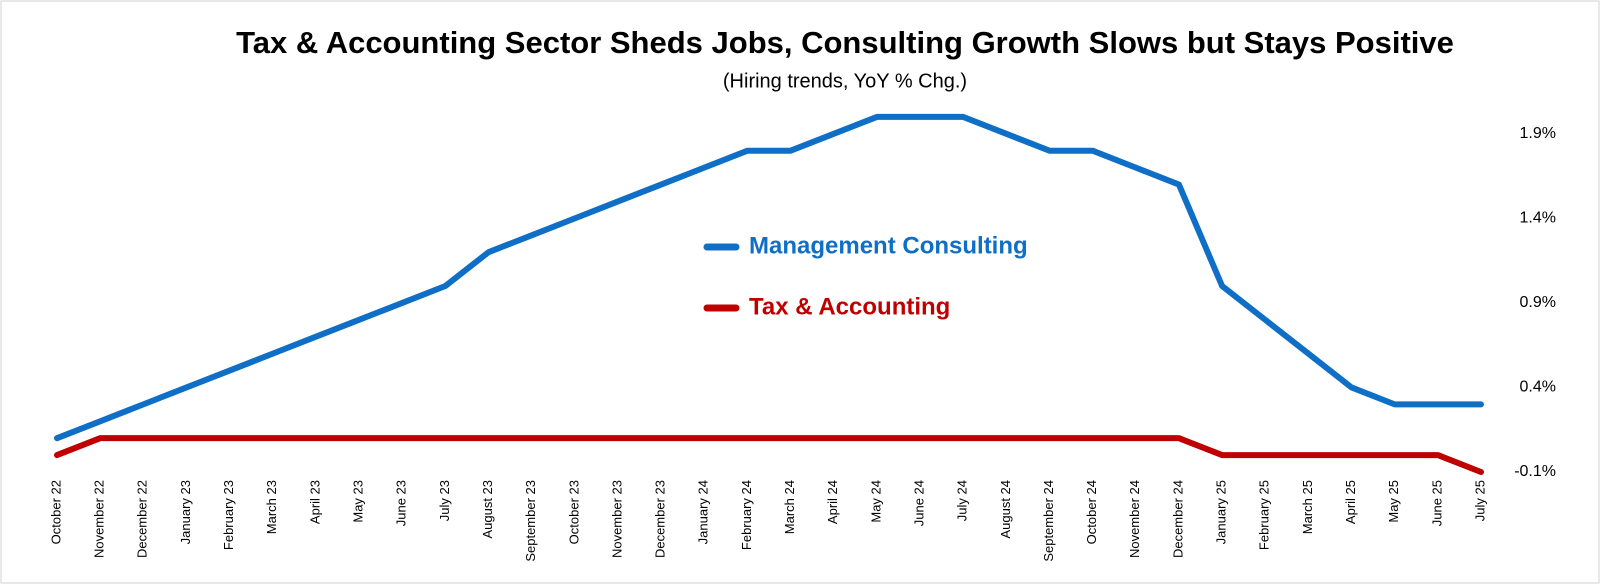 The height and width of the screenshot is (586, 1600). What do you see at coordinates (1177, 519) in the screenshot?
I see `x-tick-label: December 24` at bounding box center [1177, 519].